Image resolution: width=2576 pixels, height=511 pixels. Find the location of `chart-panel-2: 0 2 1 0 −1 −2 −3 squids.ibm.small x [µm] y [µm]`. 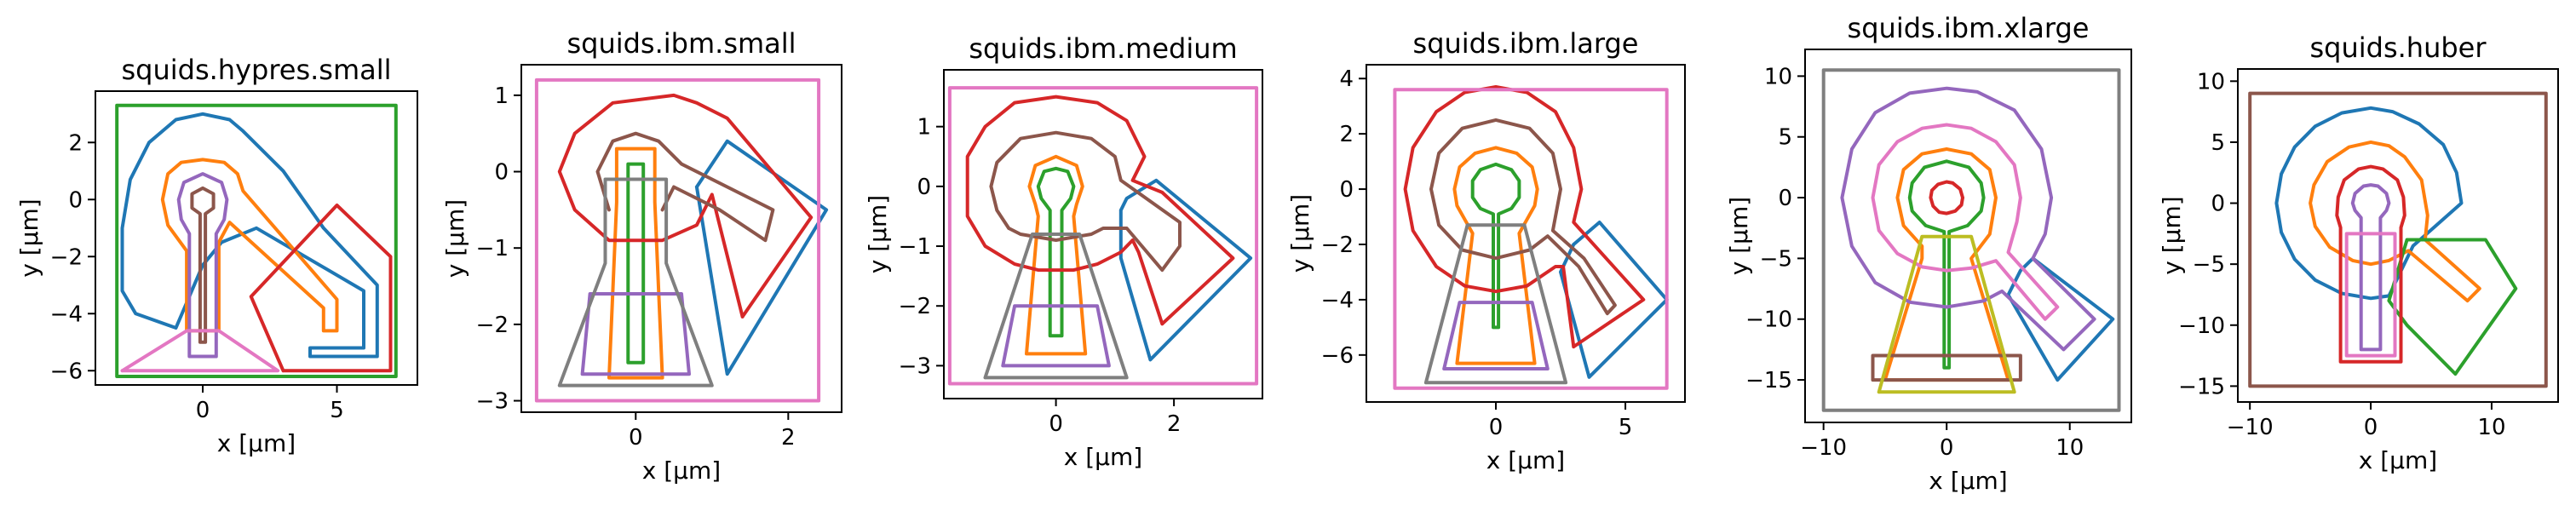

chart-panel-2: 0 2 1 0 −1 −2 −3 squids.ibm.small x [µm] y [µm] is located at coordinates (641, 256).